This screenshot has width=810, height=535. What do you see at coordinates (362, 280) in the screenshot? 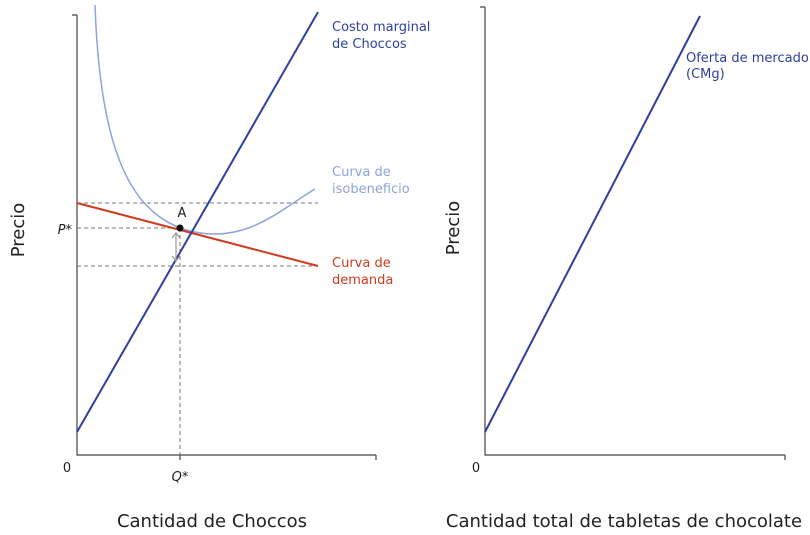
I see `curve-label: demanda` at bounding box center [362, 280].